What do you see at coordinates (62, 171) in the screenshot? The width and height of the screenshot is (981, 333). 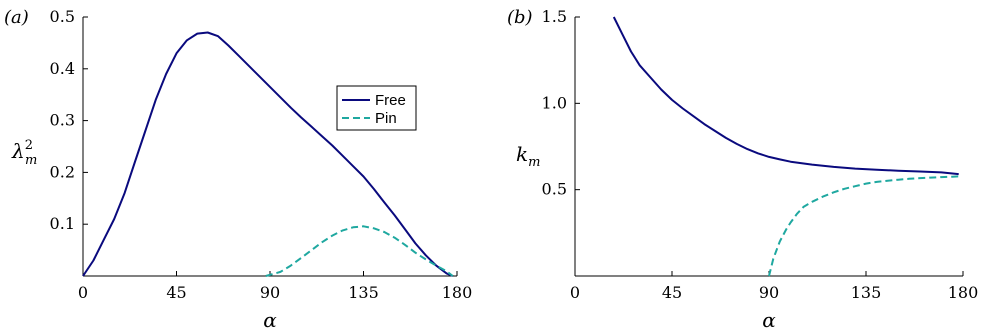 I see `panel-a-y-tick-label: 0.2` at bounding box center [62, 171].